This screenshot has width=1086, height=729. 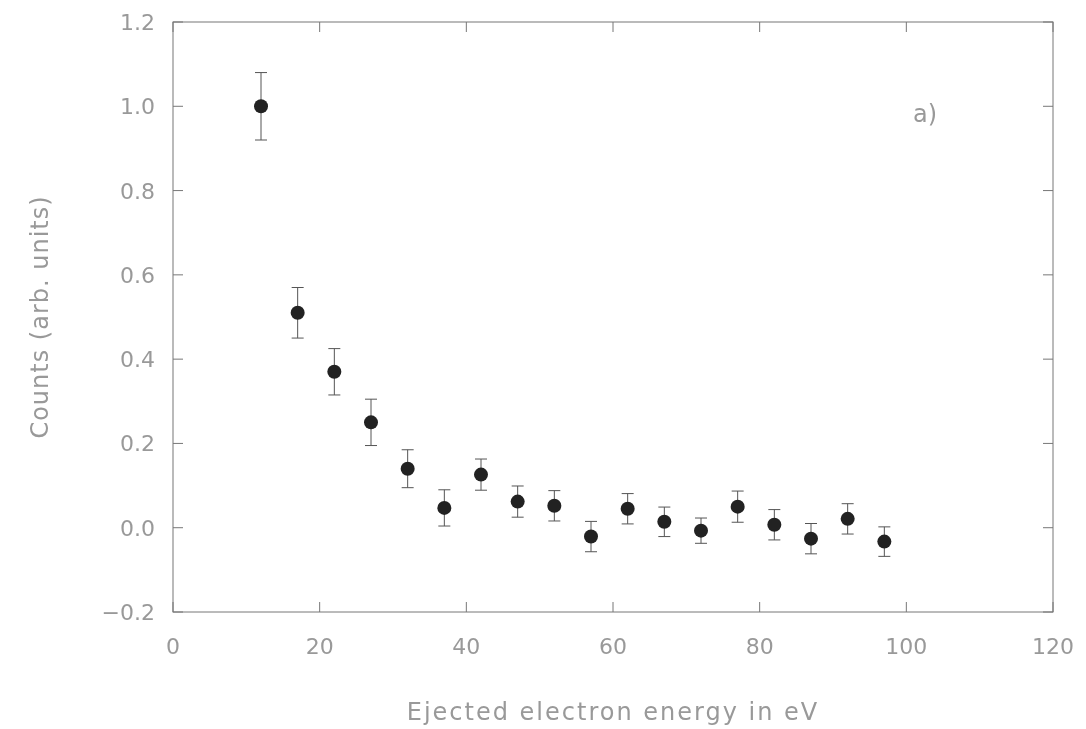 I want to click on y-tick-label: 0.6, so click(x=137, y=275).